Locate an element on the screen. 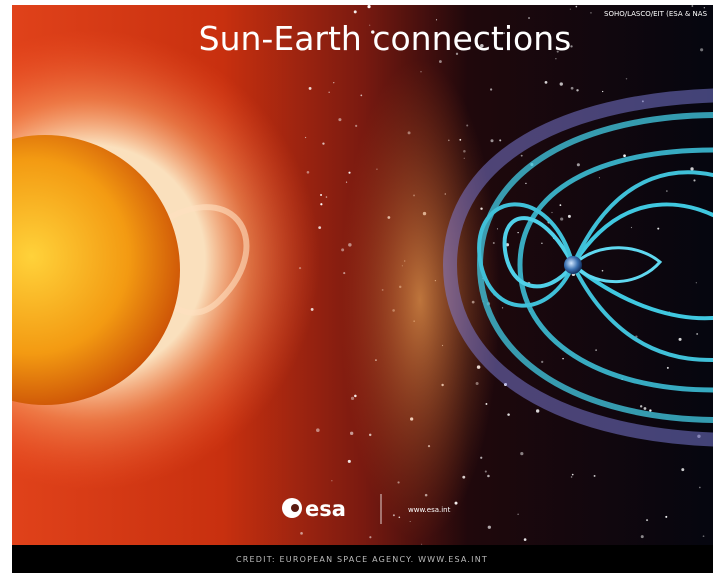 This screenshot has height=573, width=713. logo-text: esa is located at coordinates (325, 509).